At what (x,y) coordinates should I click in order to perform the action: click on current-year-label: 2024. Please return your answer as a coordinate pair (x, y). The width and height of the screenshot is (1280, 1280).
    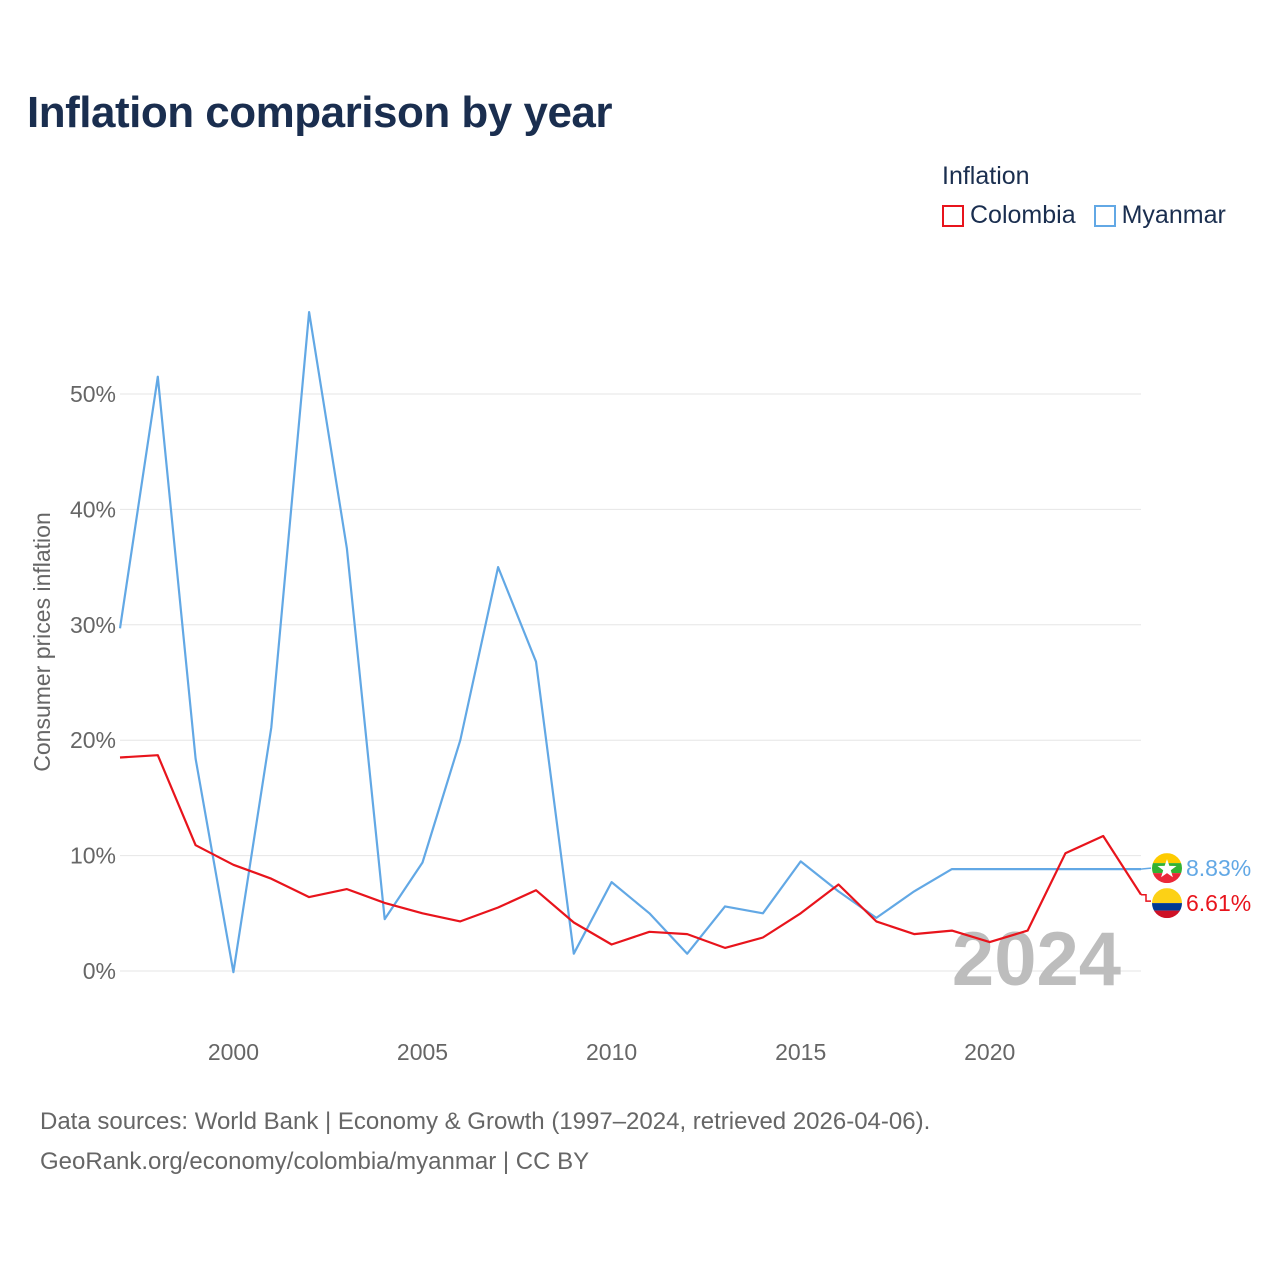
    Looking at the image, I should click on (1036, 959).